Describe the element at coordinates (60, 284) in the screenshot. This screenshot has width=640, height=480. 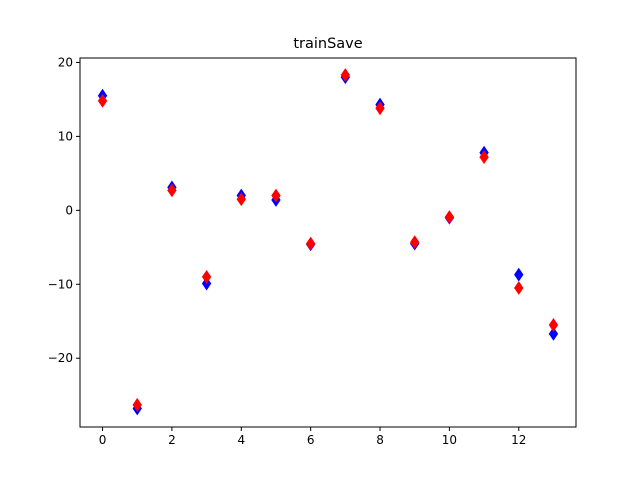
I see `y-tick-label: −10` at that location.